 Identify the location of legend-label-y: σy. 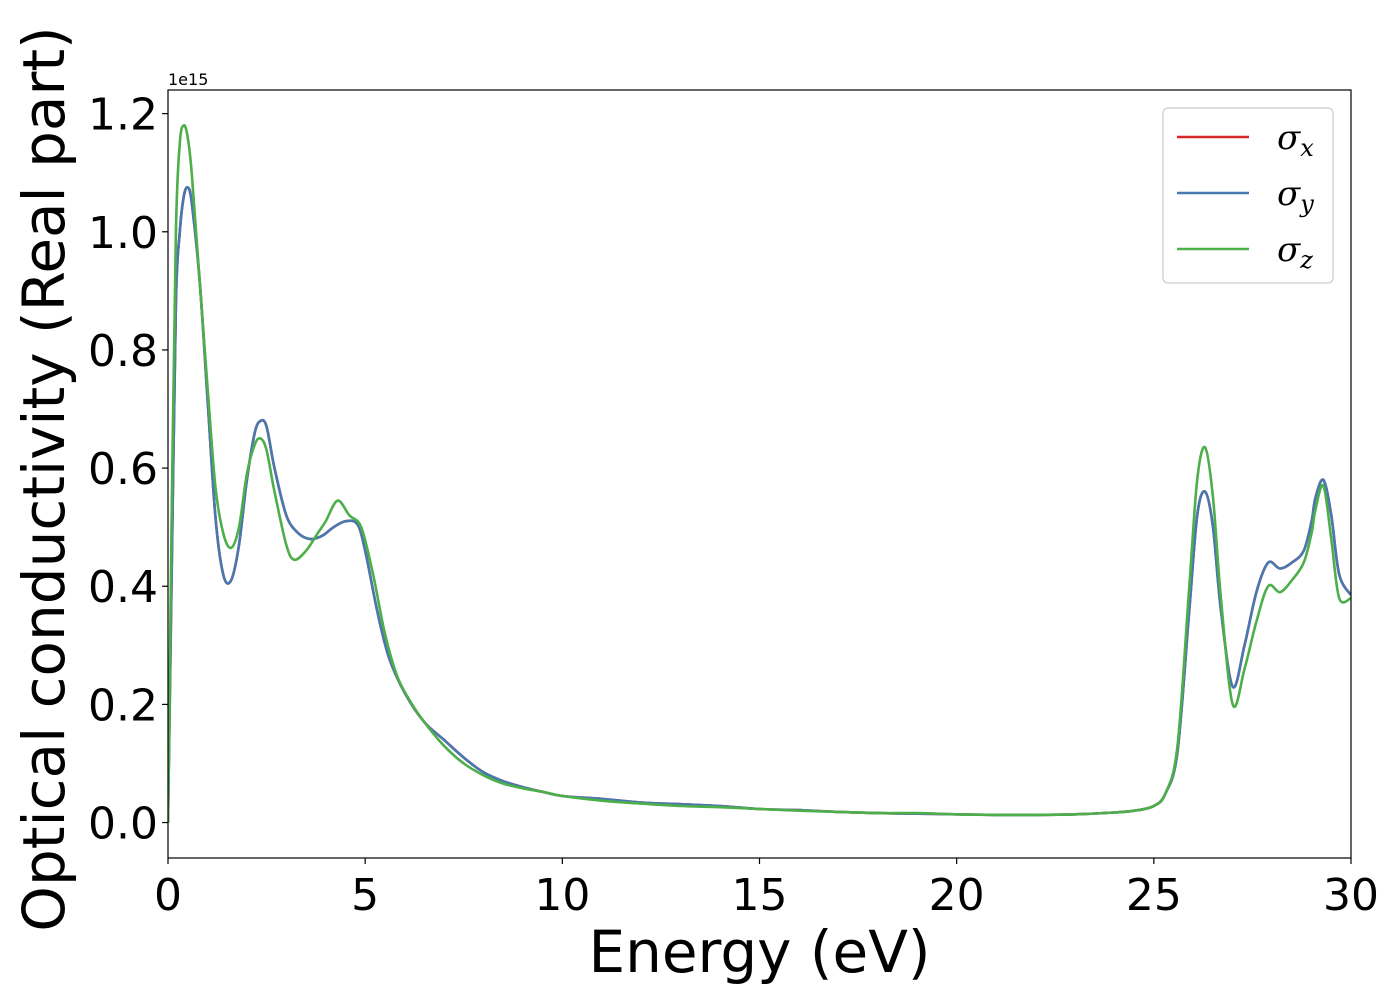
(1295, 196).